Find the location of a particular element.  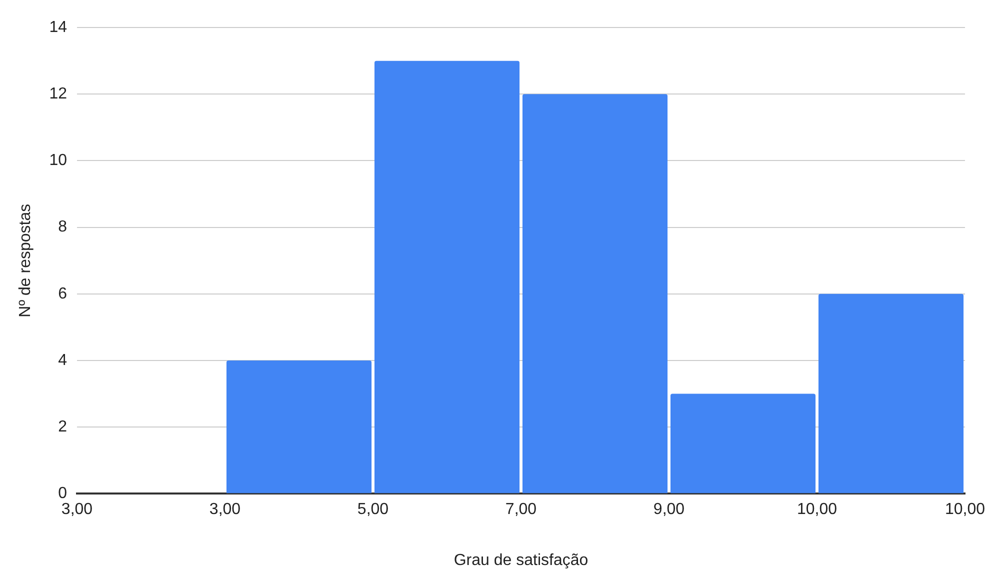

y-tick-label: 12 is located at coordinates (58, 94).